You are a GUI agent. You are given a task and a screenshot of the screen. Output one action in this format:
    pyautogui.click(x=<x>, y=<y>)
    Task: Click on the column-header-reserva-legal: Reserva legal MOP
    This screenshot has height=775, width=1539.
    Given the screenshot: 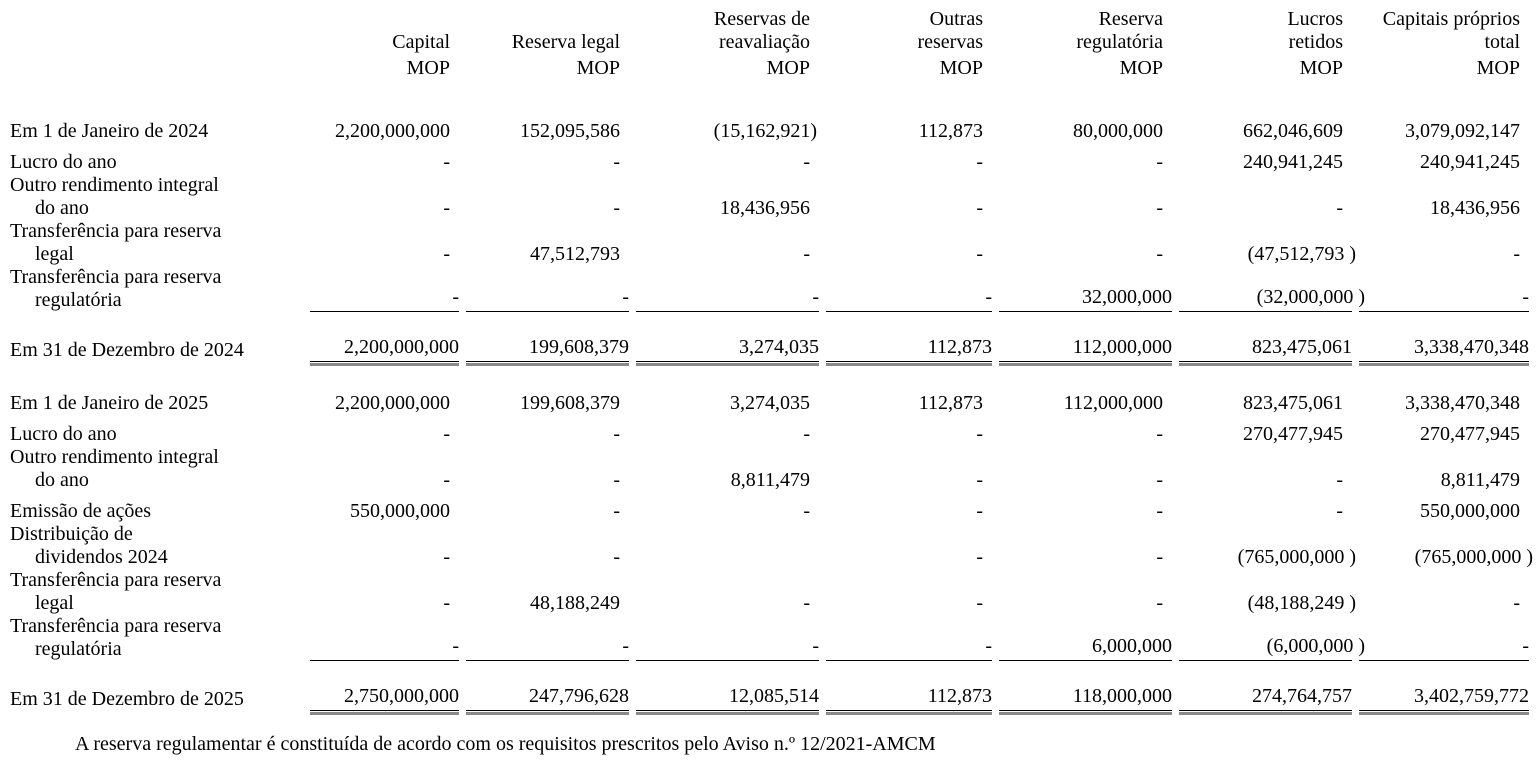 What is the action you would take?
    pyautogui.click(x=547, y=44)
    